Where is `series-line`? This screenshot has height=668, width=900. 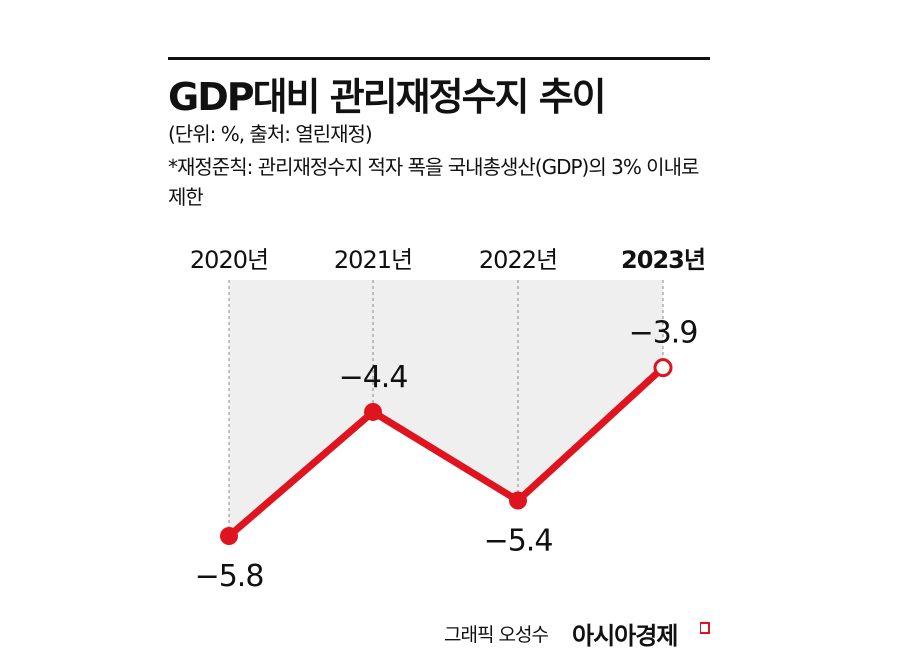 series-line is located at coordinates (446, 452).